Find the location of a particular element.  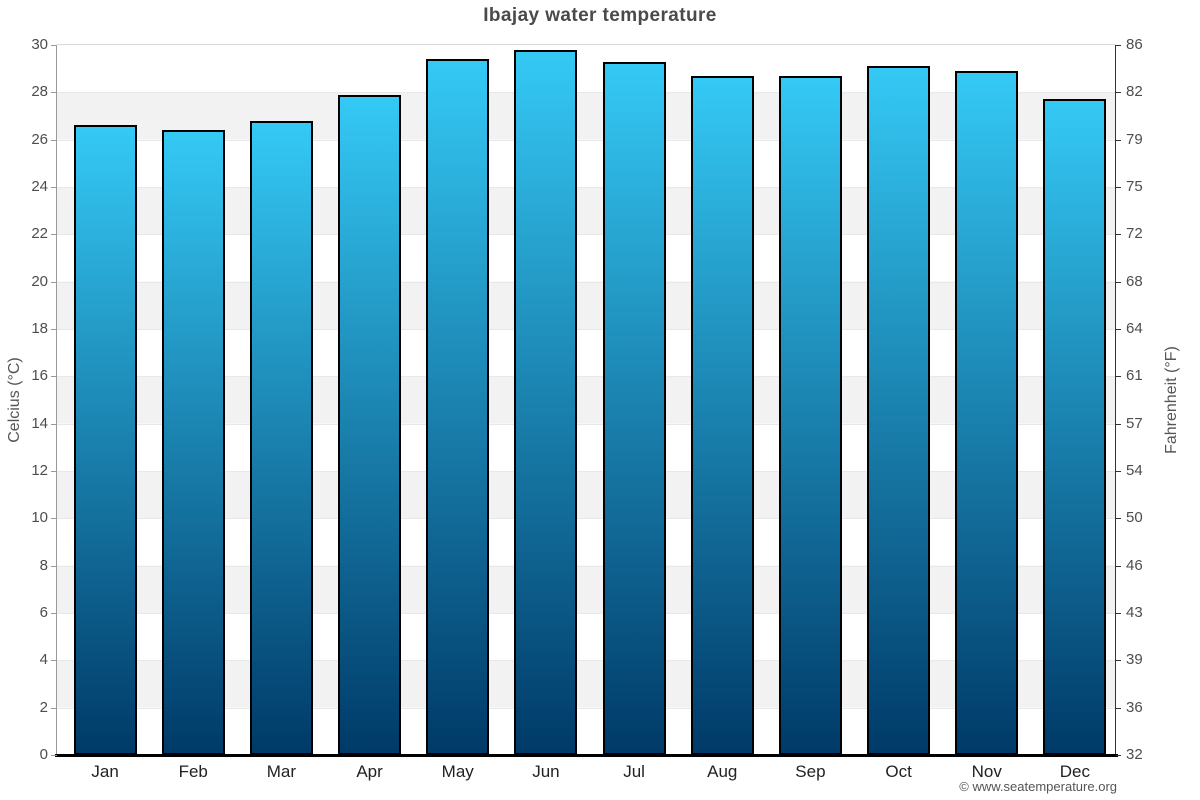

x-tick-label-oct: Oct is located at coordinates (898, 771).